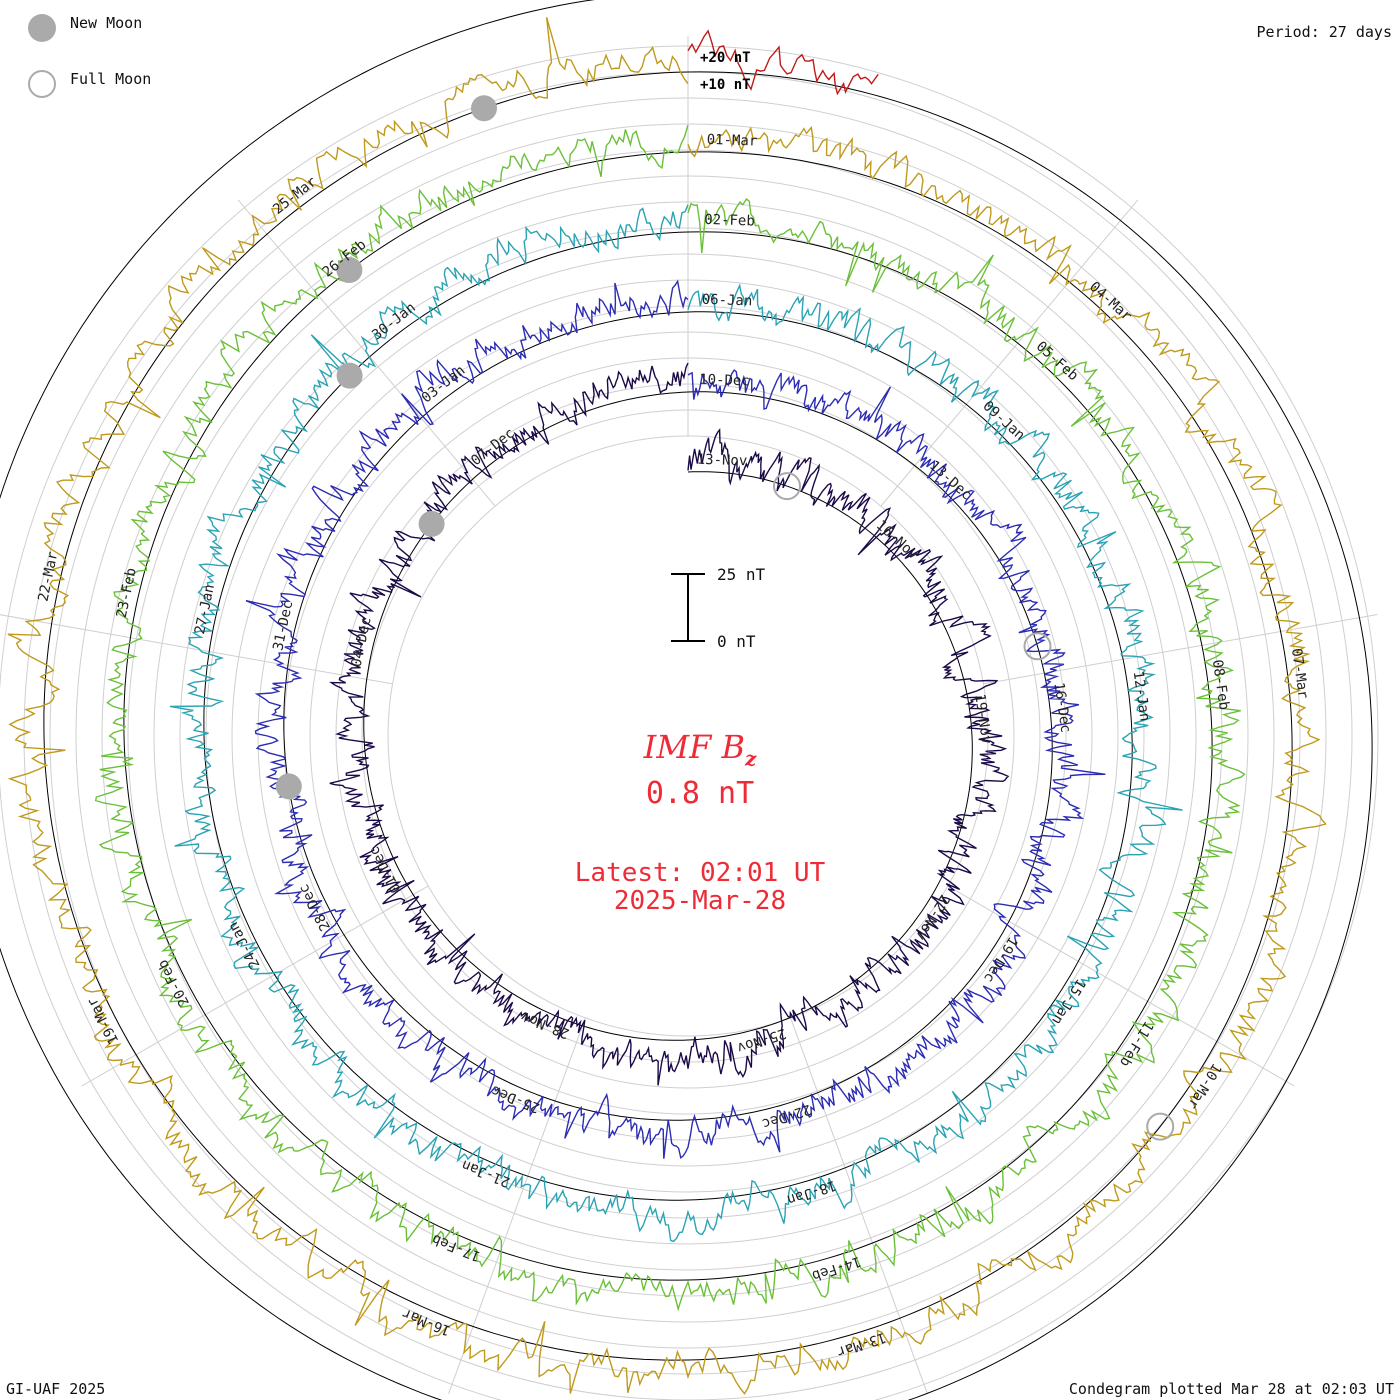 The width and height of the screenshot is (1400, 1400). What do you see at coordinates (106, 23) in the screenshot?
I see `new-moon-label: New Moon` at bounding box center [106, 23].